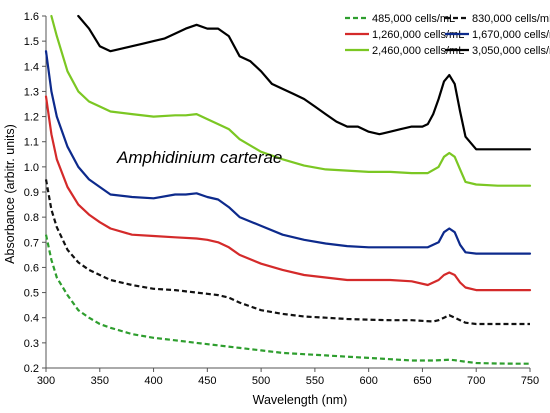 Image resolution: width=550 pixels, height=413 pixels. What do you see at coordinates (31, 369) in the screenshot?
I see `y-tick-label: 0.2` at bounding box center [31, 369].